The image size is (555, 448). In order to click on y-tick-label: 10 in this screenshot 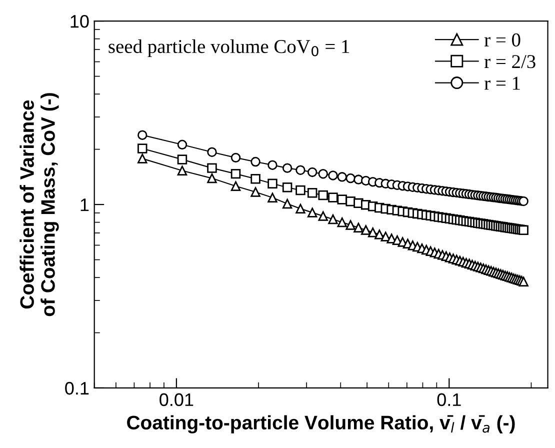, I will do `click(79, 21)`.